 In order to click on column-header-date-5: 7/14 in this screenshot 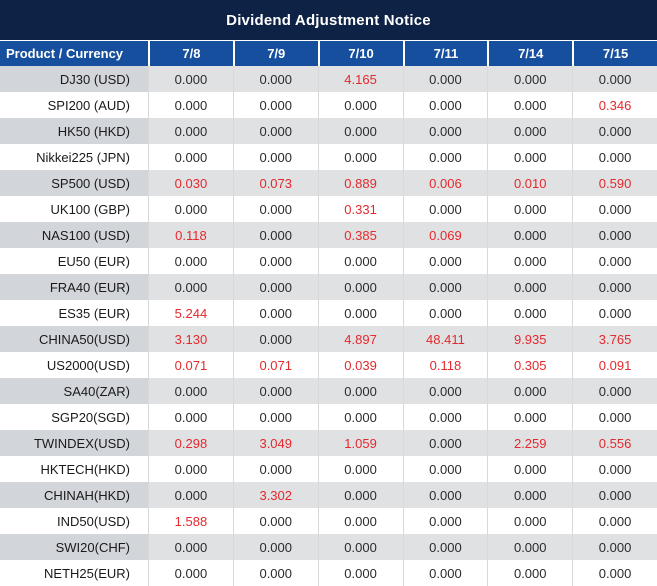, I will do `click(529, 53)`.